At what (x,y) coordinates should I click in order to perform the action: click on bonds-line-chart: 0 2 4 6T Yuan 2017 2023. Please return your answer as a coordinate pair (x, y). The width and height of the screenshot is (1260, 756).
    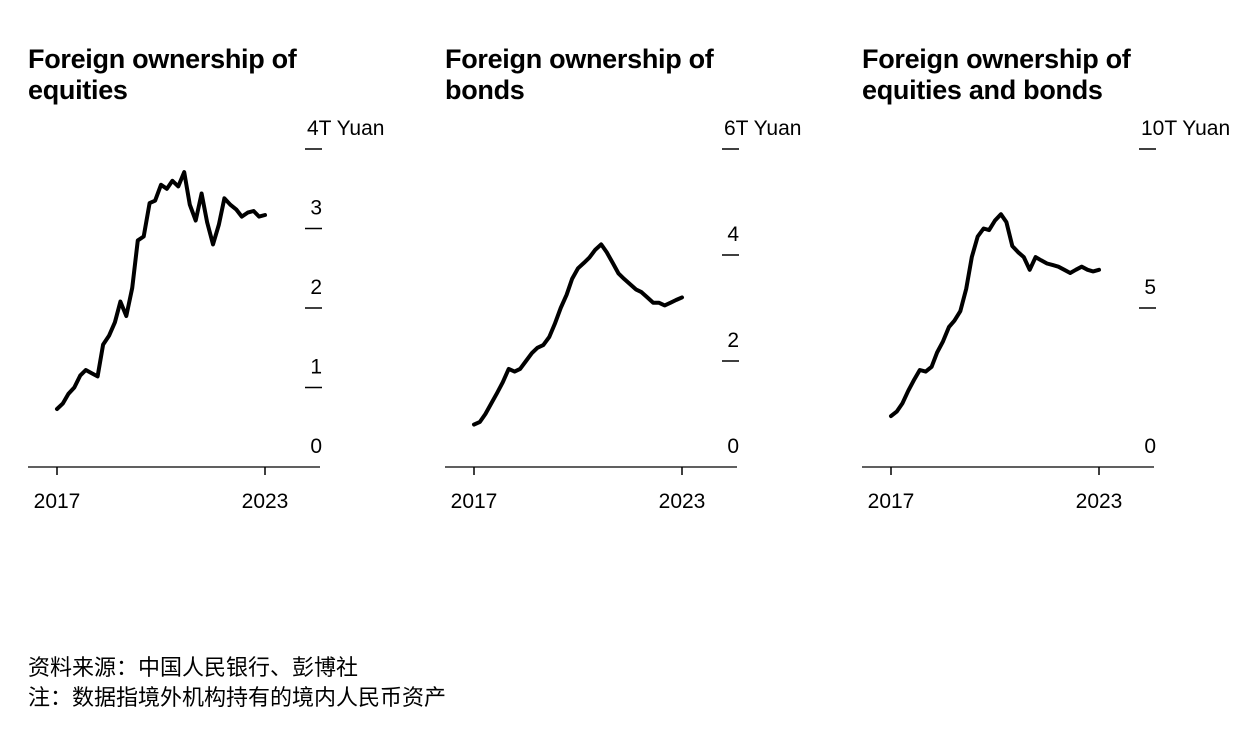
    Looking at the image, I should click on (623, 315).